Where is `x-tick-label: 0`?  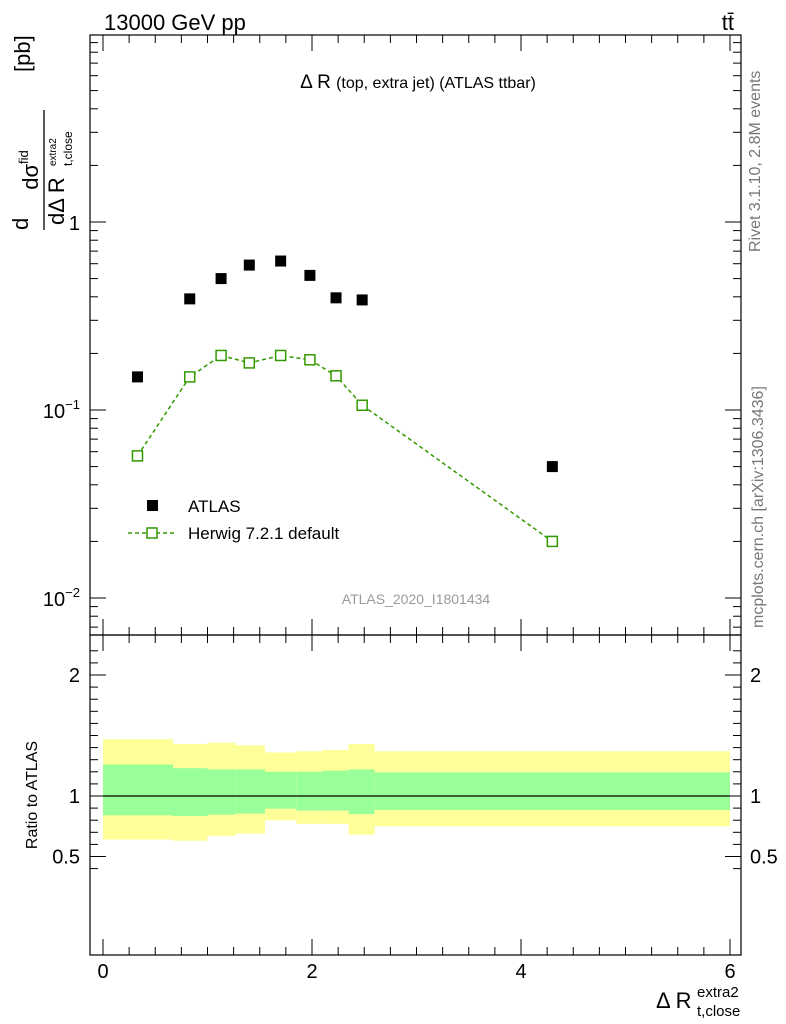 x-tick-label: 0 is located at coordinates (102, 972).